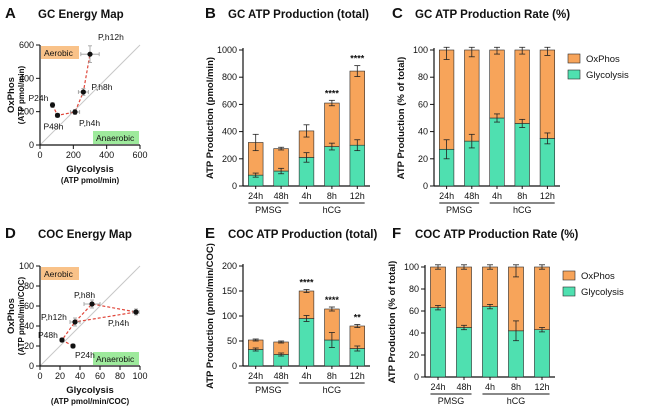  I want to click on panel-letter: A, so click(10, 13).